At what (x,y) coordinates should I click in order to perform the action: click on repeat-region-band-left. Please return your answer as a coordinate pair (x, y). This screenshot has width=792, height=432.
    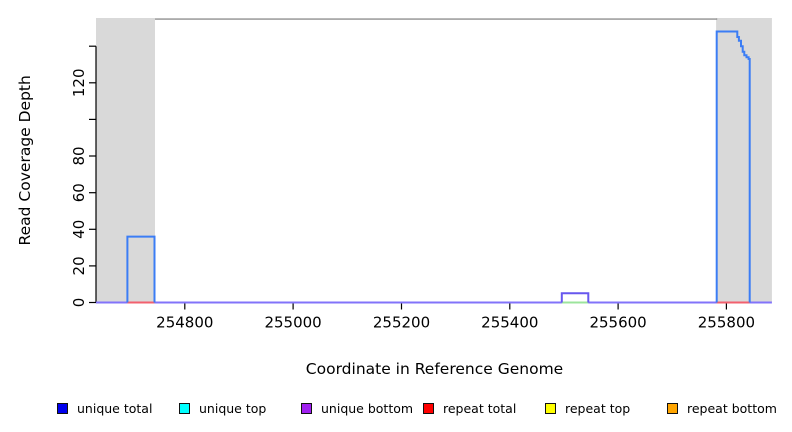
    Looking at the image, I should click on (125, 160).